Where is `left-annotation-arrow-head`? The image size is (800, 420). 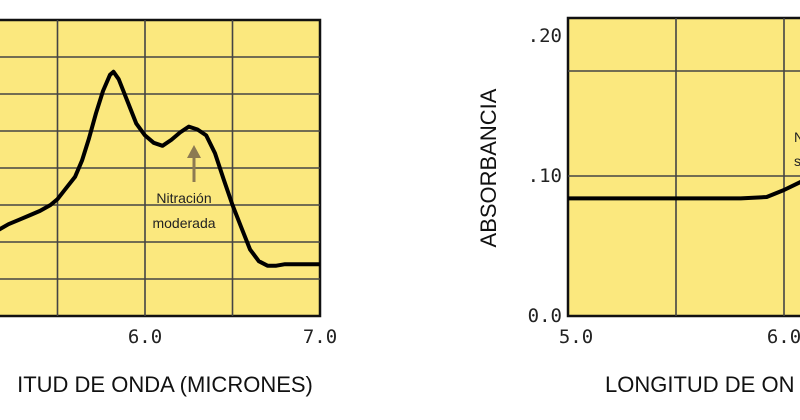 left-annotation-arrow-head is located at coordinates (194, 151).